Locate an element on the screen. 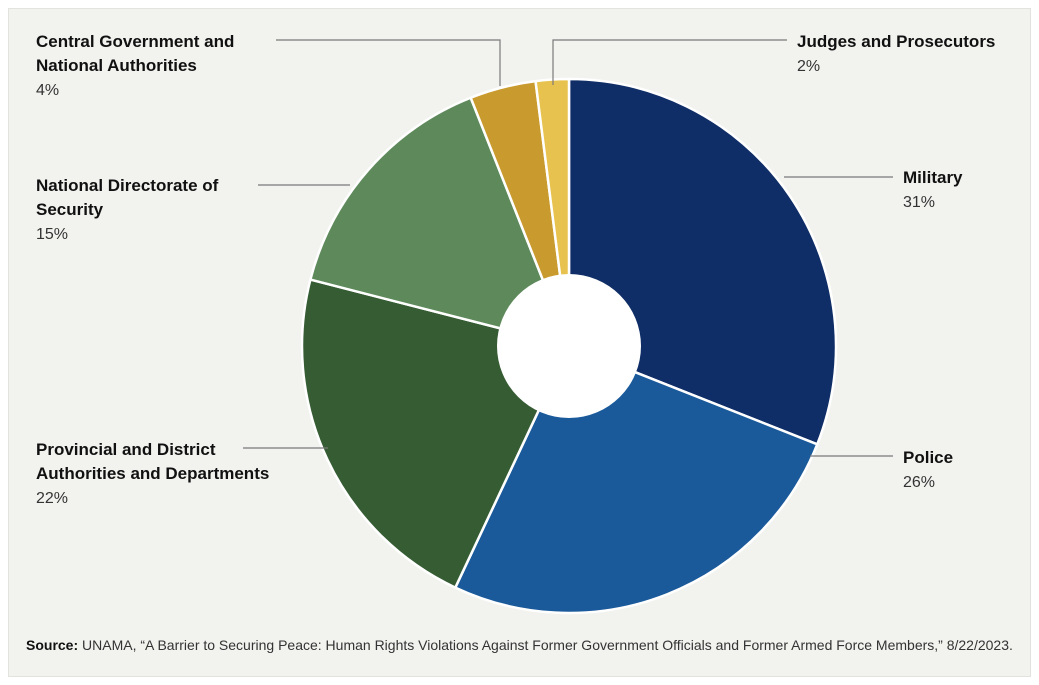  label-name-line: Central Government and is located at coordinates (135, 41).